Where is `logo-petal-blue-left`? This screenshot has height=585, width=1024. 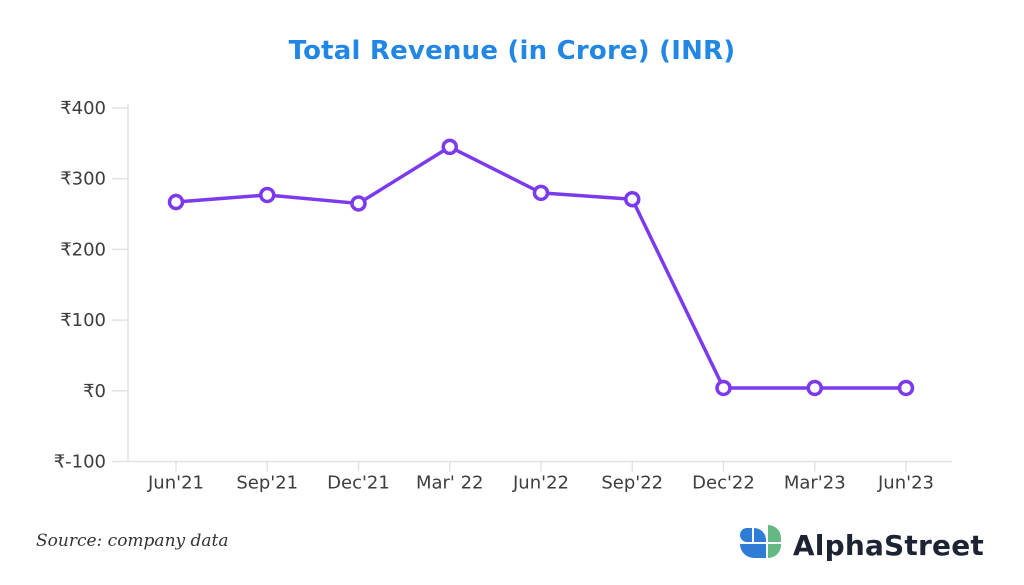 logo-petal-blue-left is located at coordinates (745, 535).